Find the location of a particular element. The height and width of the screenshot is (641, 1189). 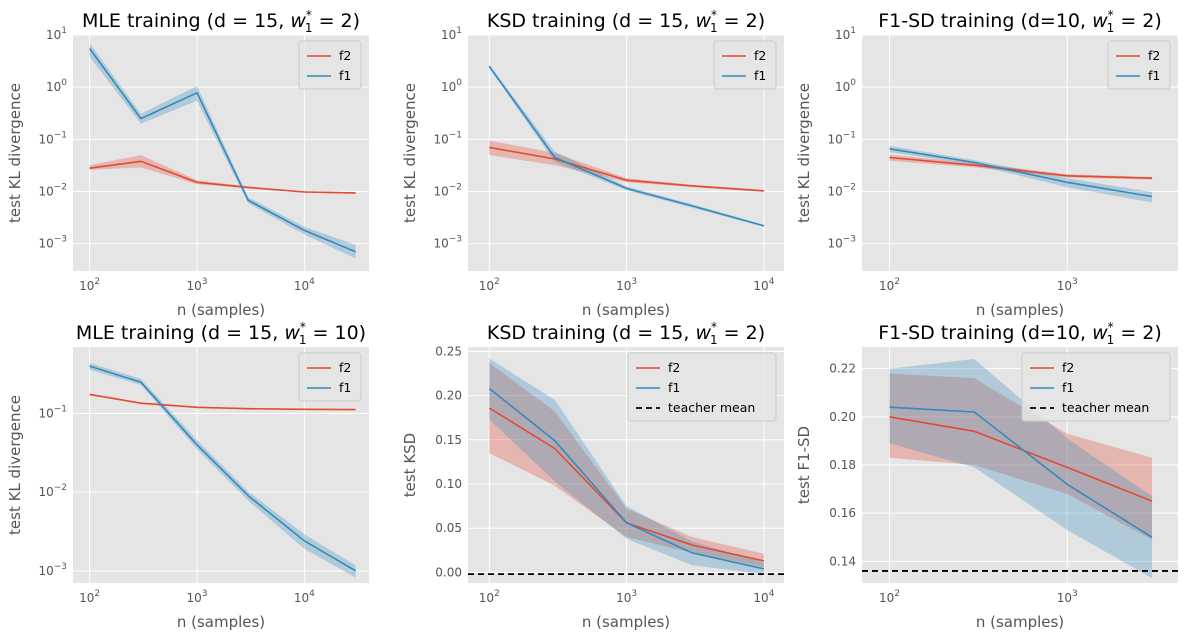

y-tick-label: 0.14 is located at coordinates (842, 561).